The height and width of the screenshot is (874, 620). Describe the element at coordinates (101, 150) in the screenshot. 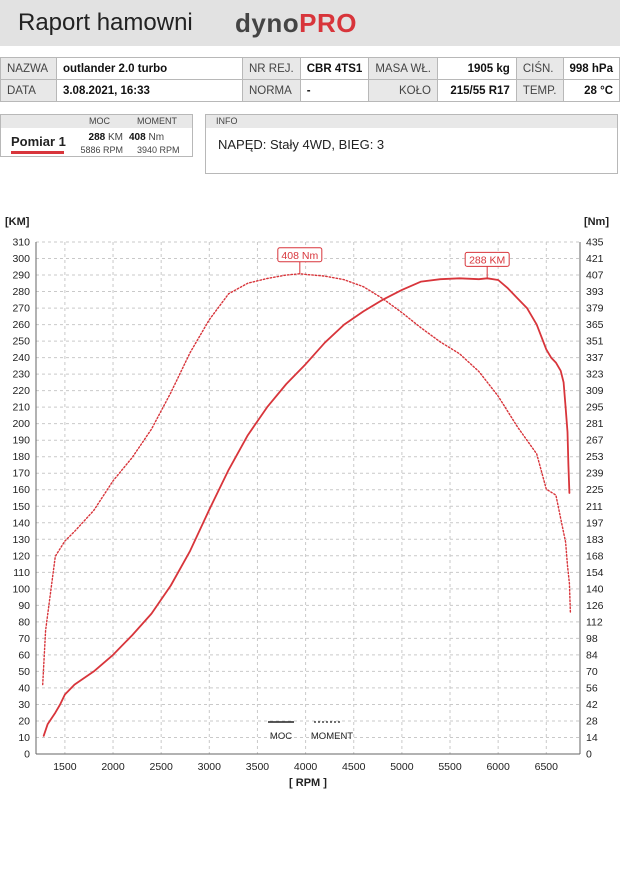

I see `power-peak-rpm: 5886 RPM` at that location.